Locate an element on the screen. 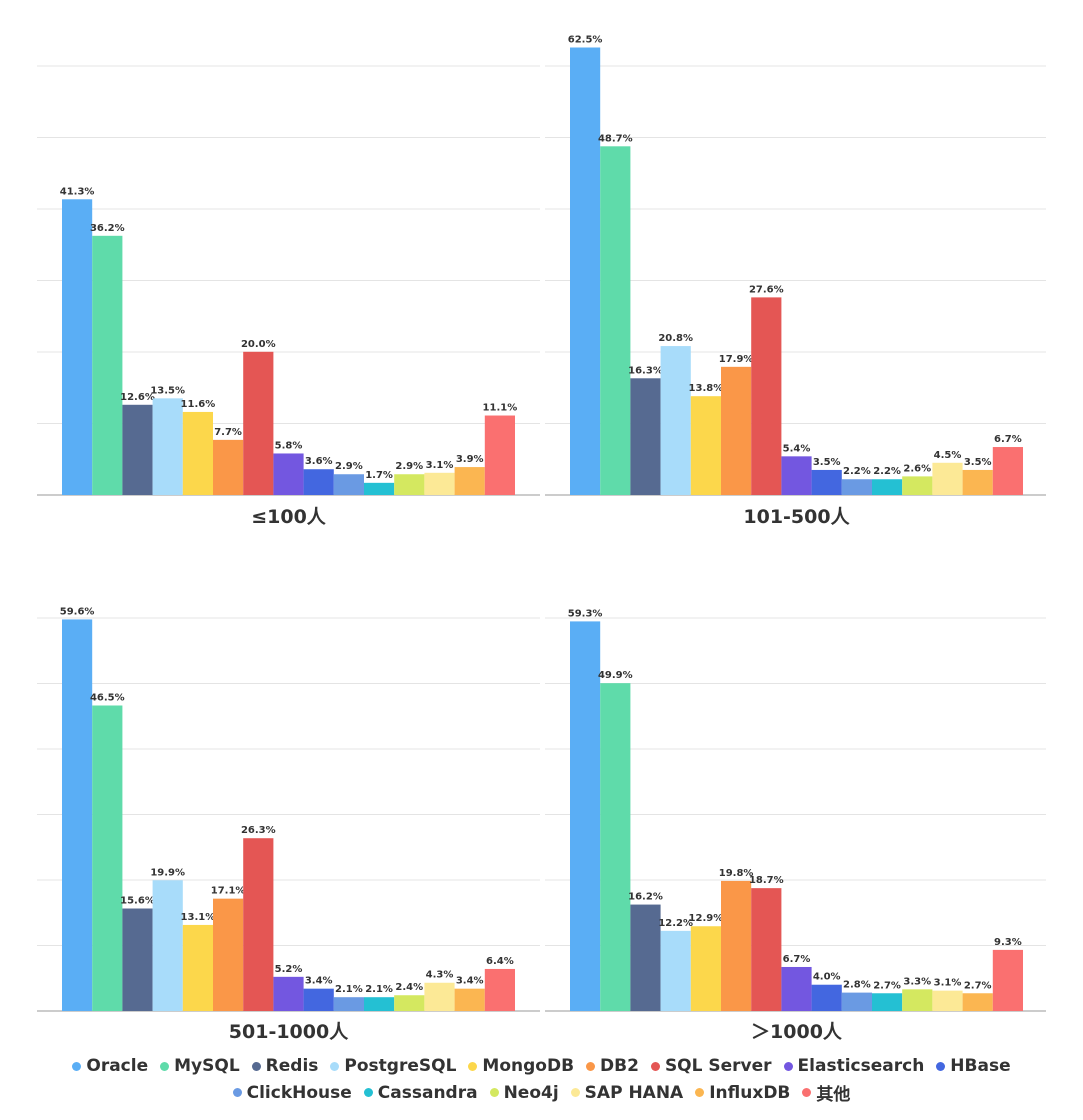 Image resolution: width=1083 pixels, height=1120 pixels. legend-label: MongoDB is located at coordinates (528, 1066).